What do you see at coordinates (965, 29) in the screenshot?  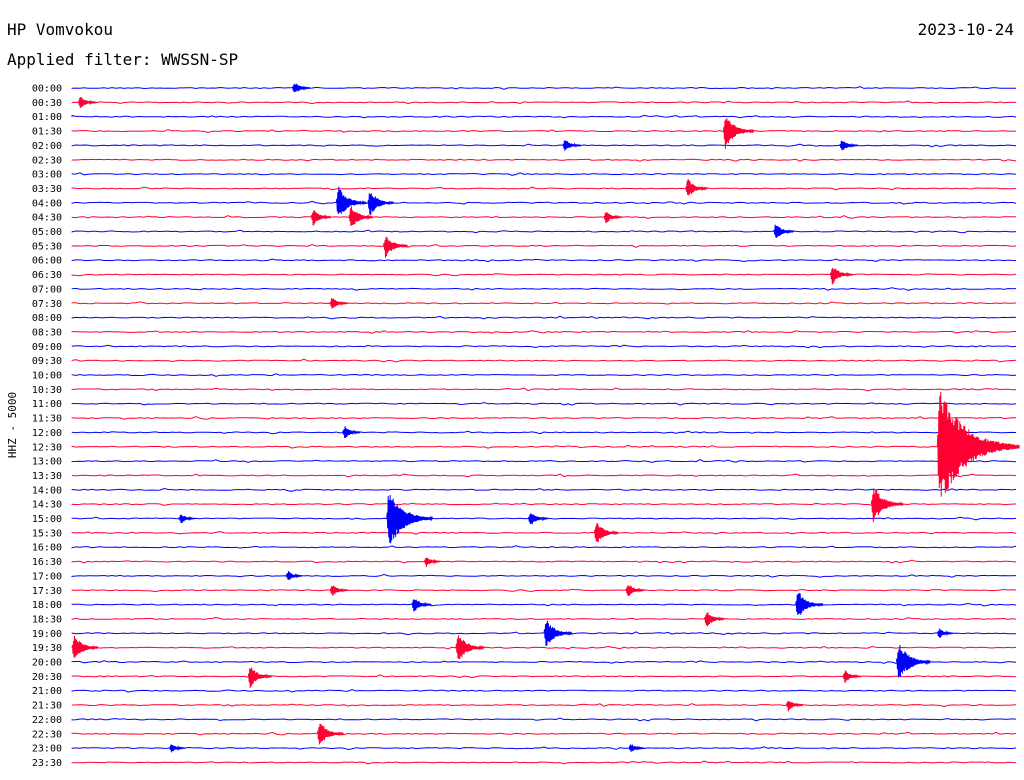 I see `date-label: 2023-10-24` at bounding box center [965, 29].